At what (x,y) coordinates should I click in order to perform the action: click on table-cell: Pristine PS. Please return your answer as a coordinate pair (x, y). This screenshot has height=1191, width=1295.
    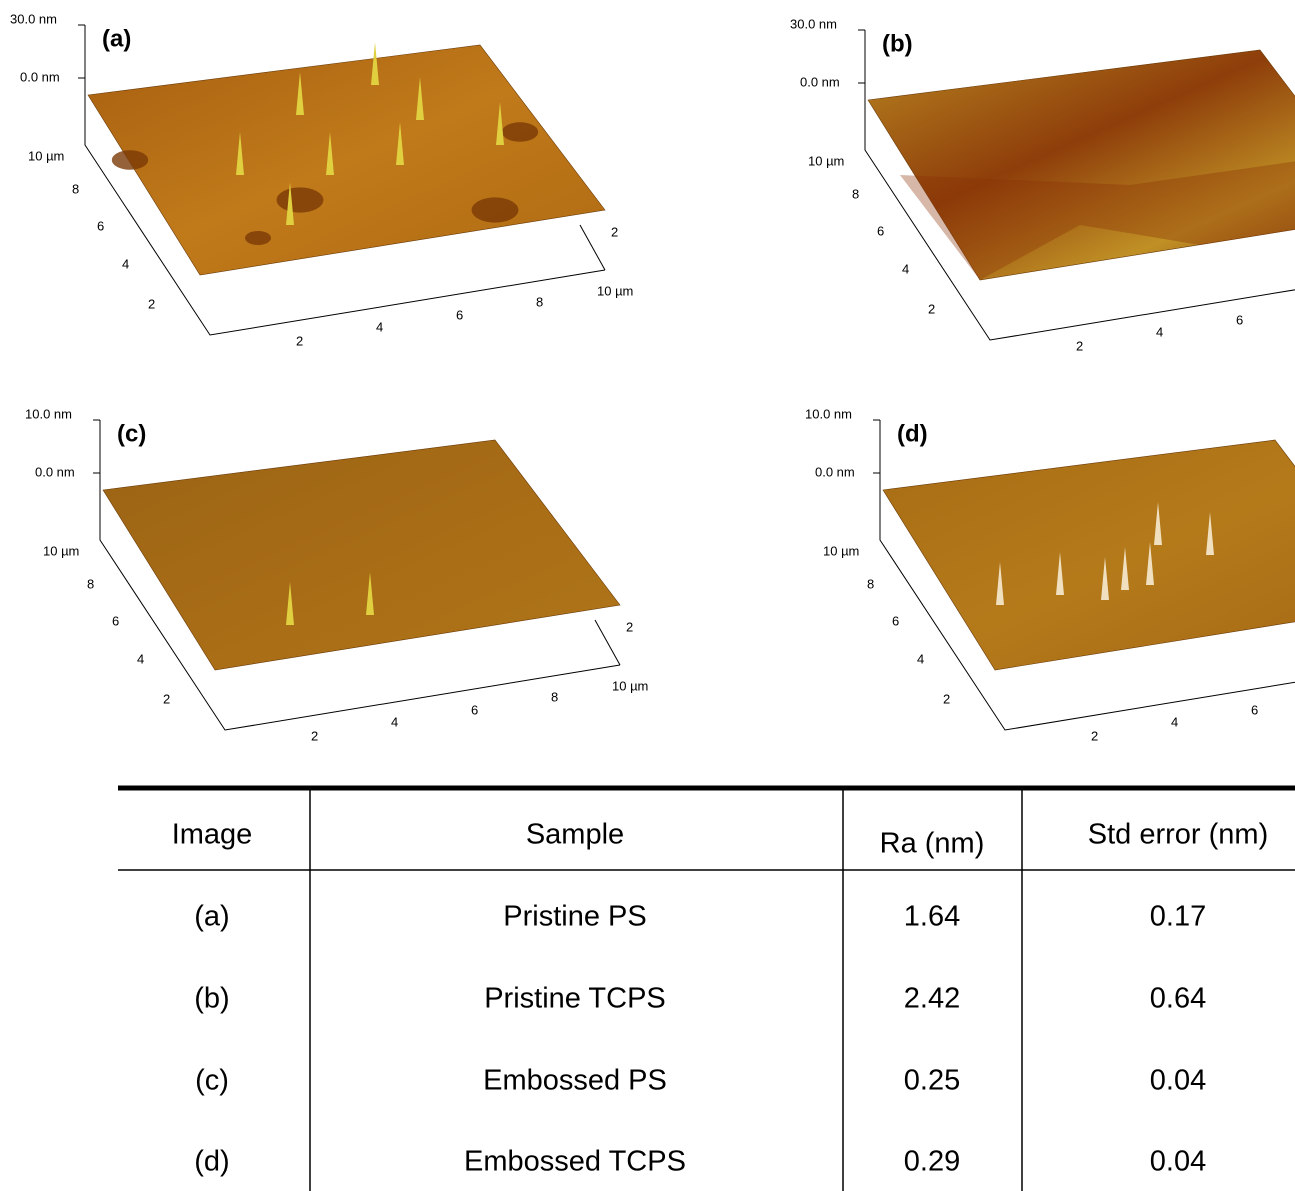
    Looking at the image, I should click on (574, 917).